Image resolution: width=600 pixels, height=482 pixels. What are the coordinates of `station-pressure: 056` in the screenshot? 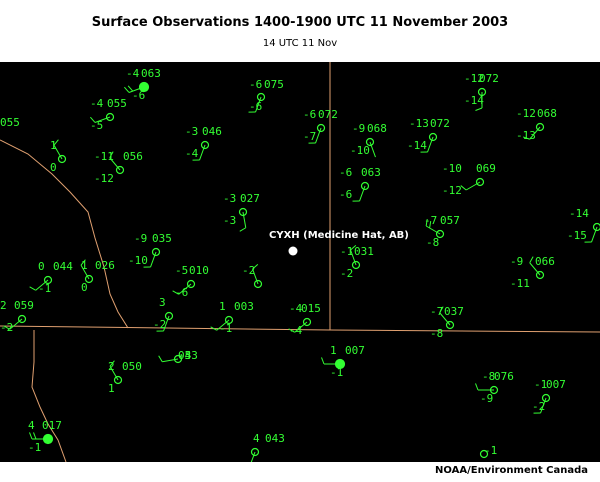 It's located at (133, 156).